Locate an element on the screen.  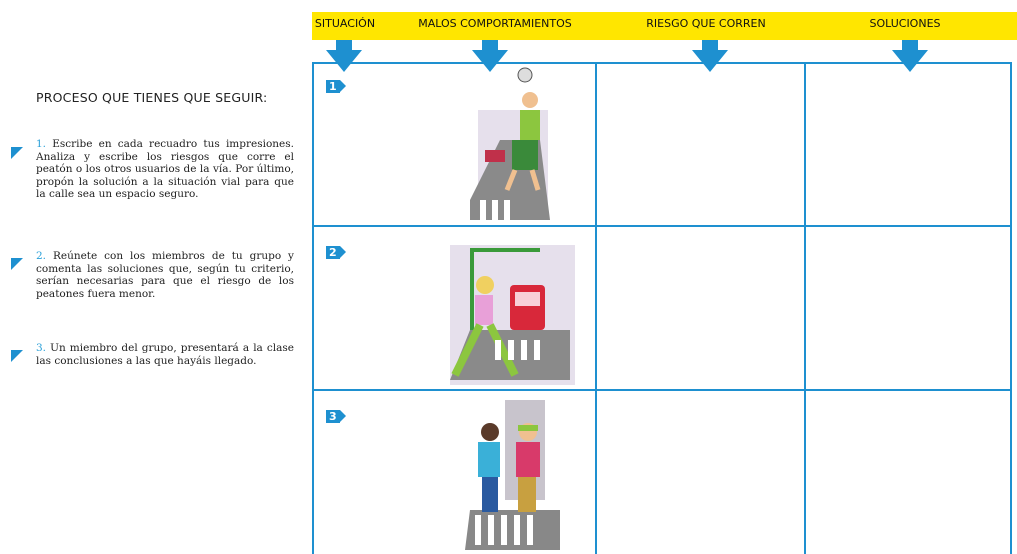
column-header: MALOS COMPORTAMIENTOS is located at coordinates (495, 23).